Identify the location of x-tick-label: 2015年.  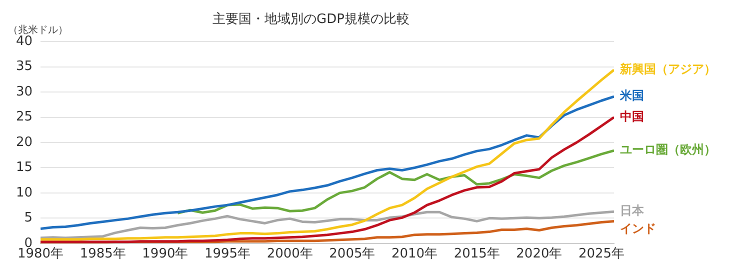
(477, 254).